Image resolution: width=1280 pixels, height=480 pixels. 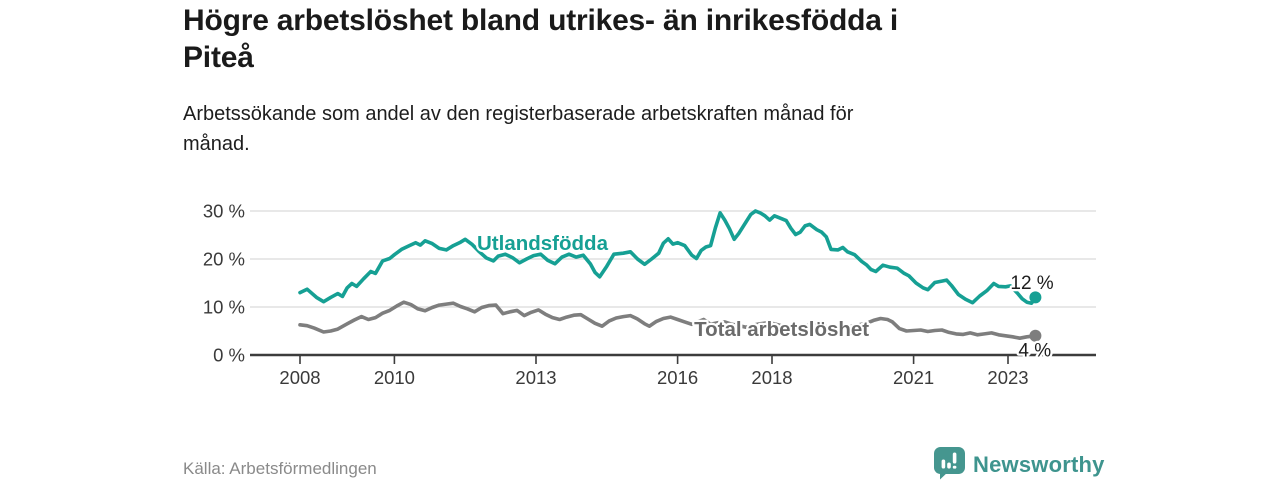 I want to click on y-tick-label: 10 %, so click(x=224, y=307).